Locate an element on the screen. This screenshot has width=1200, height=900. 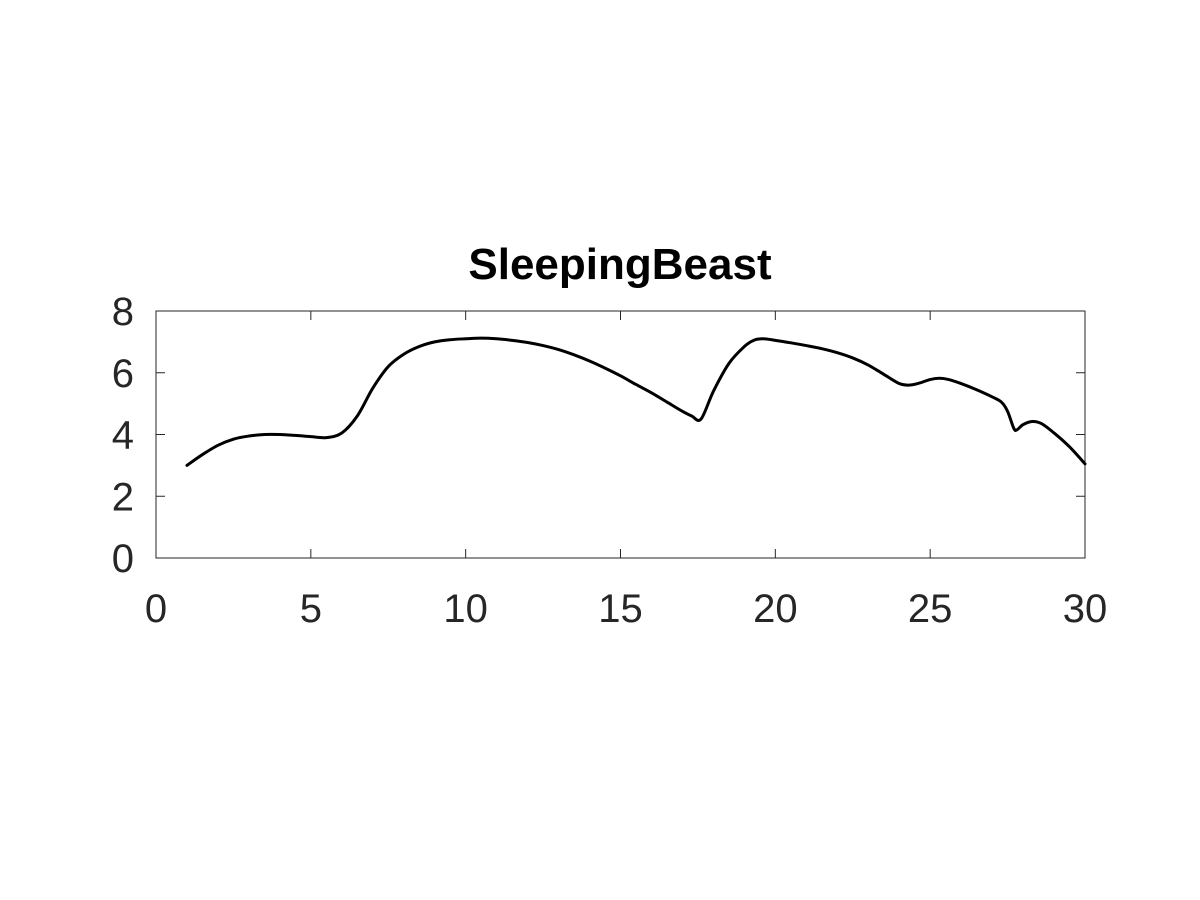
x-tick-label: 25 is located at coordinates (930, 609).